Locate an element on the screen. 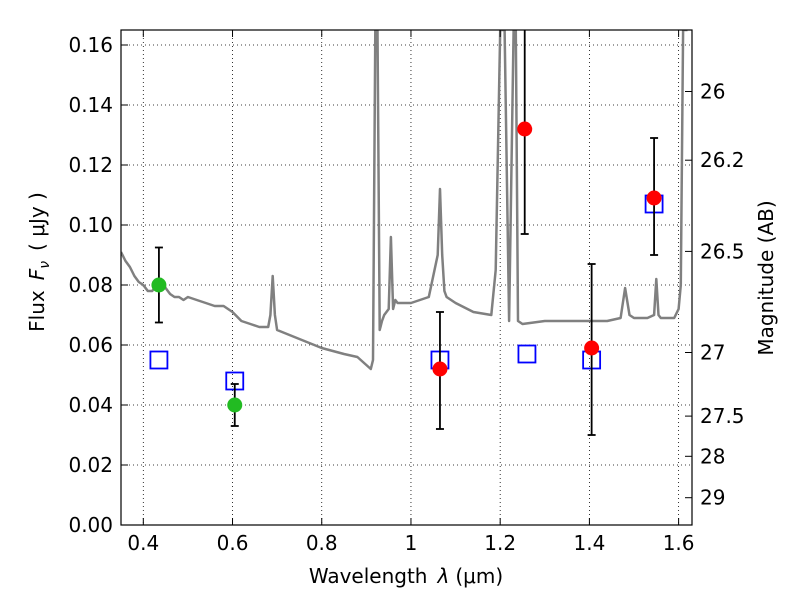  x-tick-label: 0.8 is located at coordinates (322, 543).